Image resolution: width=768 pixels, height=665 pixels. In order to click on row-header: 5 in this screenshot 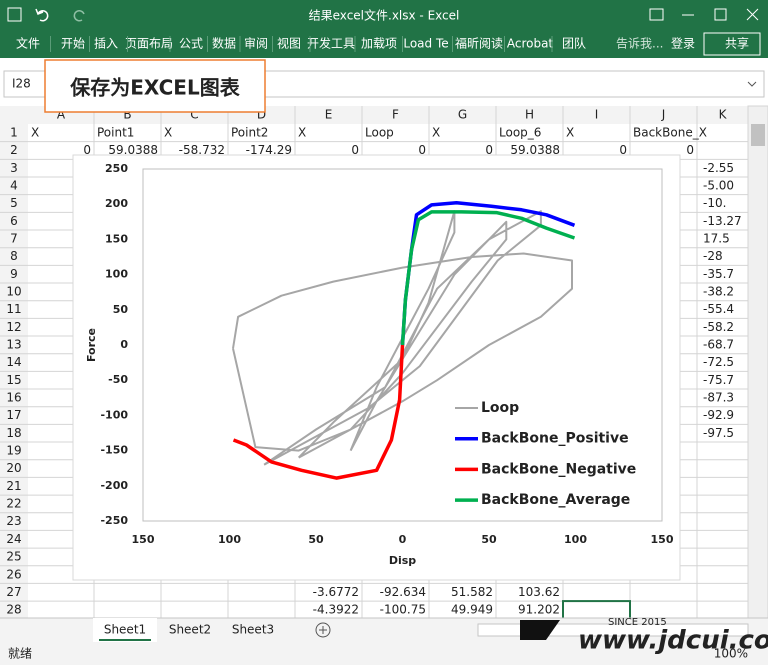, I will do `click(14, 203)`.